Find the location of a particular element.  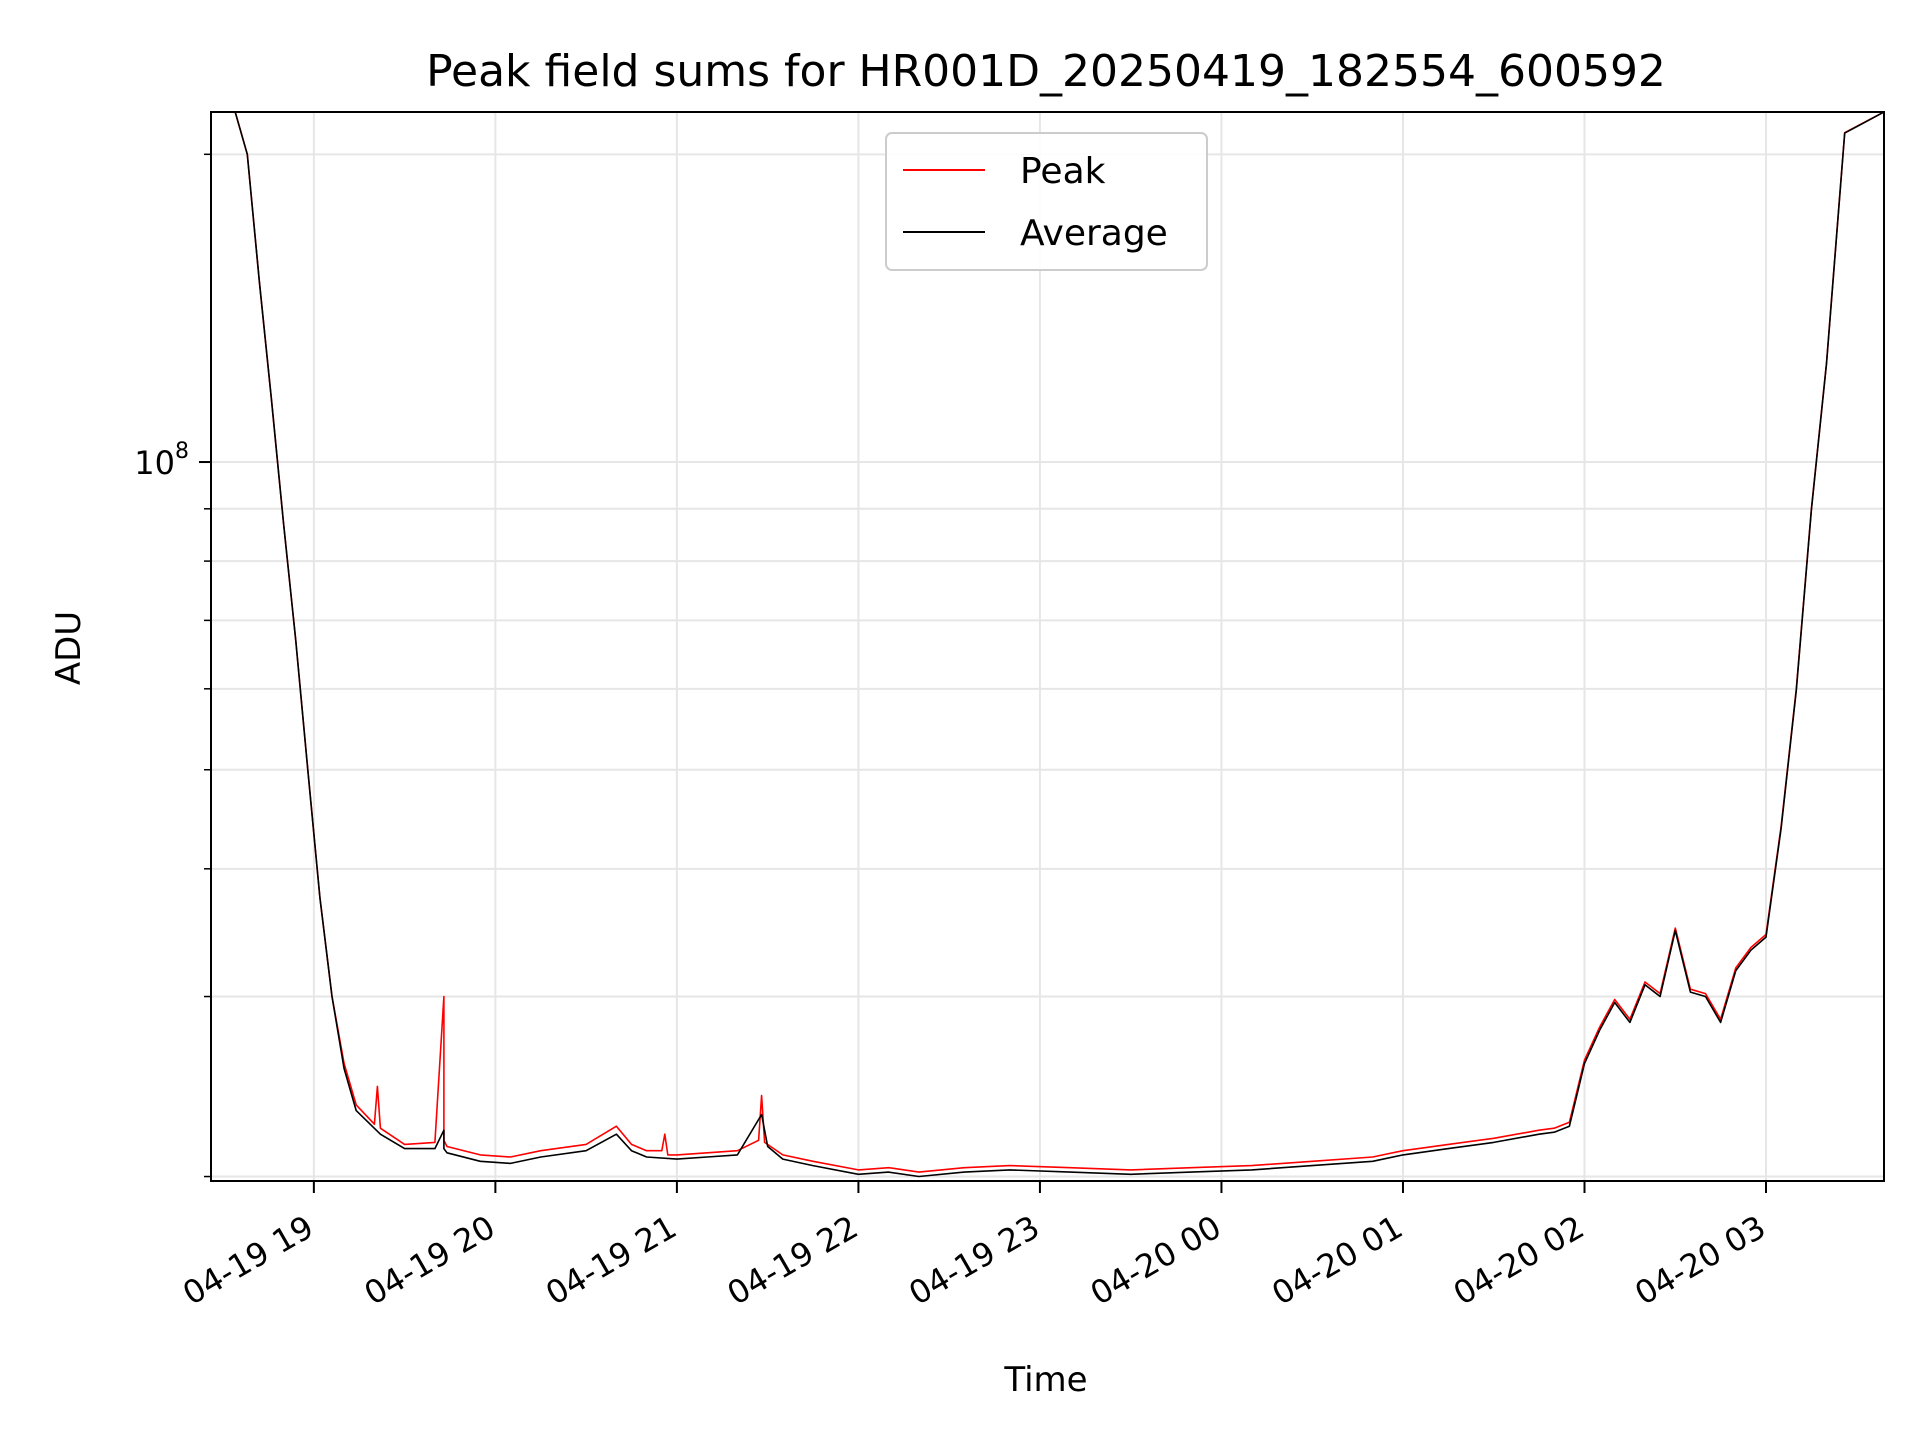

legend-box is located at coordinates (1046, 201).